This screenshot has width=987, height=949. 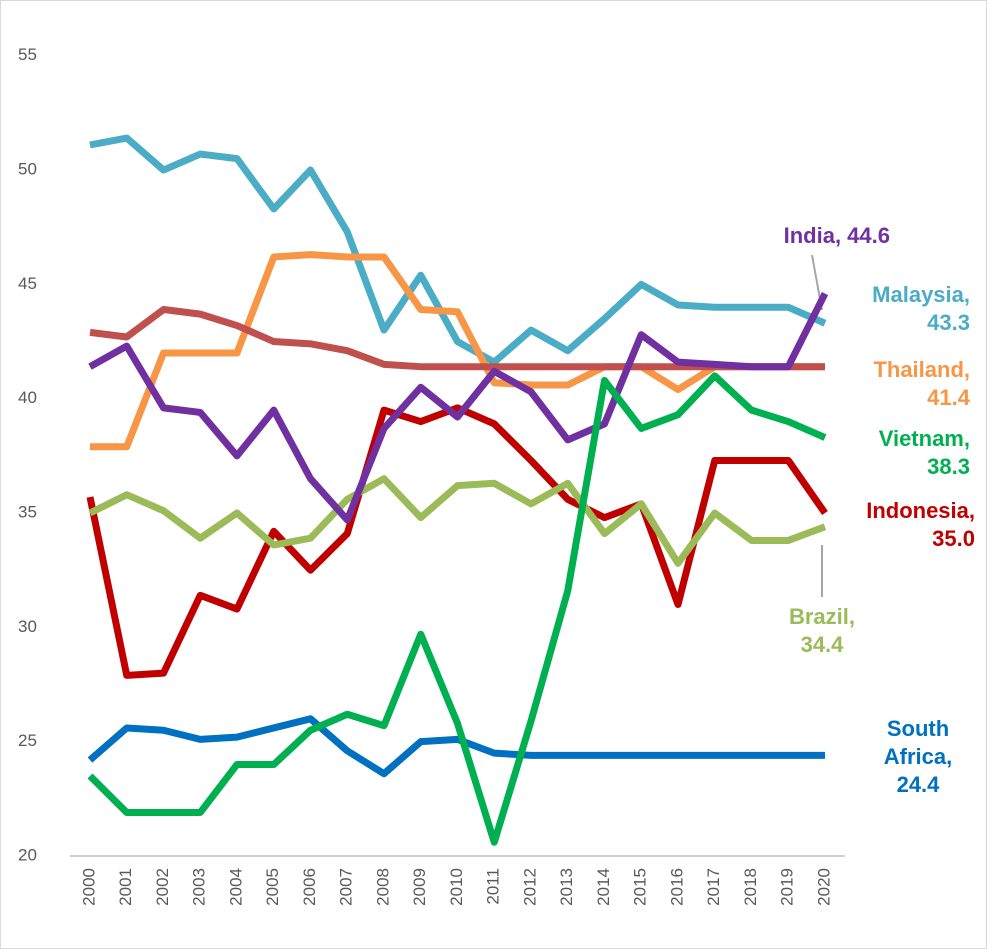 What do you see at coordinates (603, 887) in the screenshot?
I see `x-tick-label: 2014` at bounding box center [603, 887].